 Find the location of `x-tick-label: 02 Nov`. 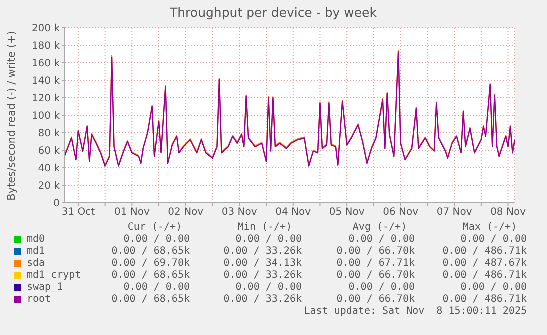

x-tick-label: 02 Nov is located at coordinates (186, 212).